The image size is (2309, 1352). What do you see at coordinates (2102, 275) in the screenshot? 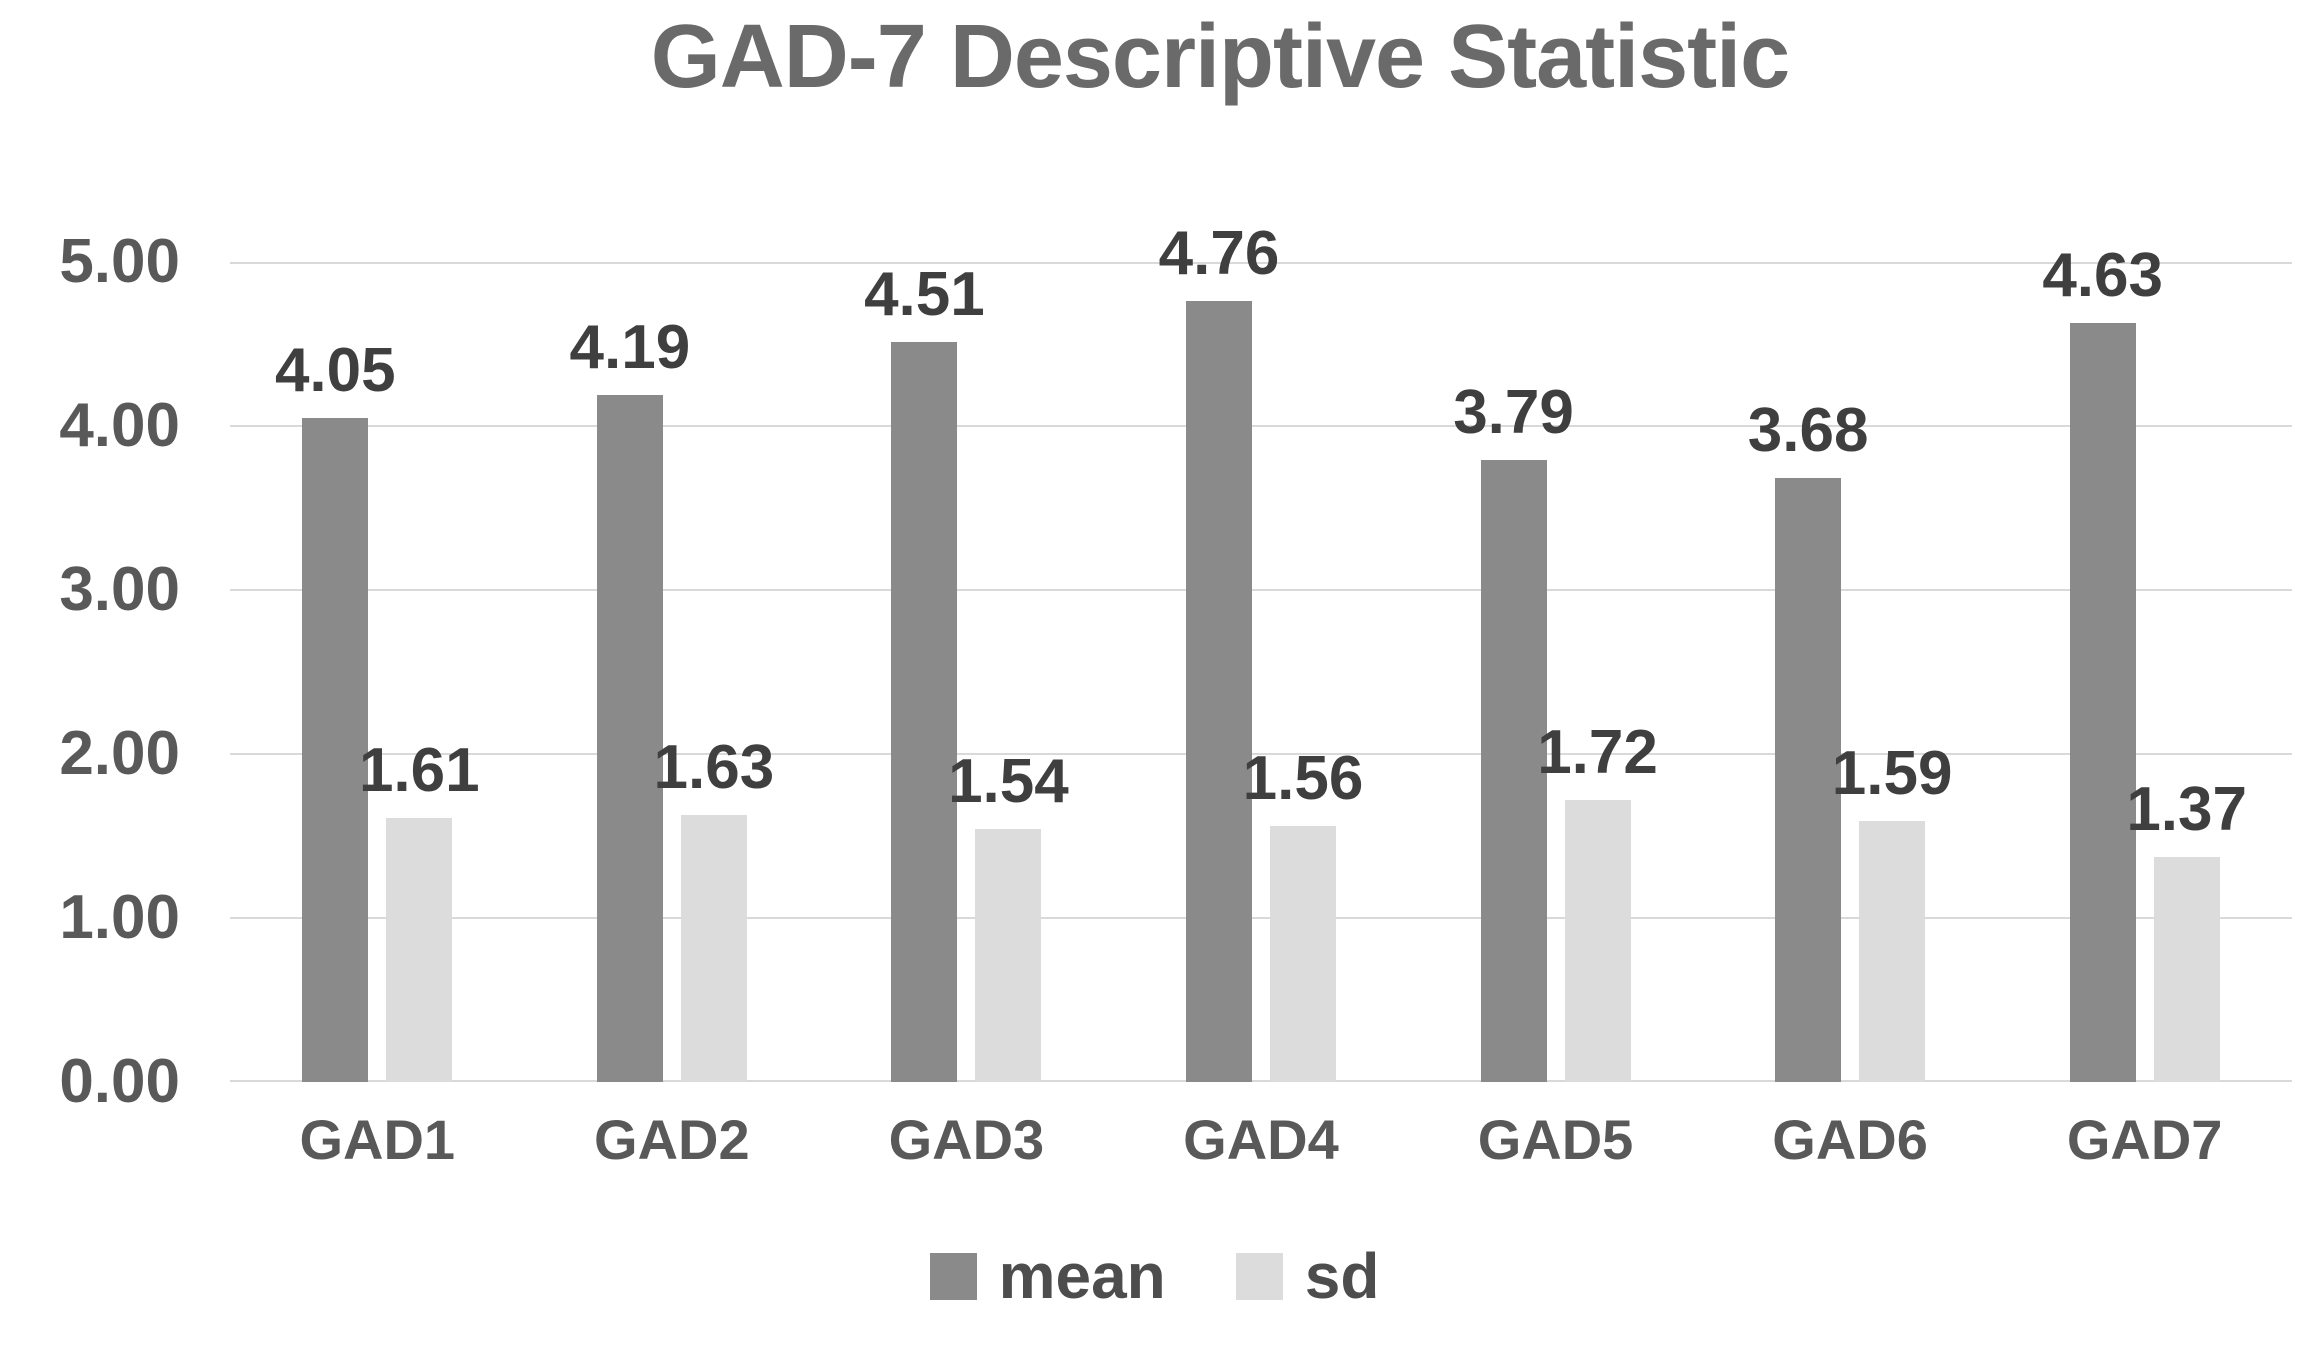
I see `data-label-mean-gad7: 4.63` at bounding box center [2102, 275].